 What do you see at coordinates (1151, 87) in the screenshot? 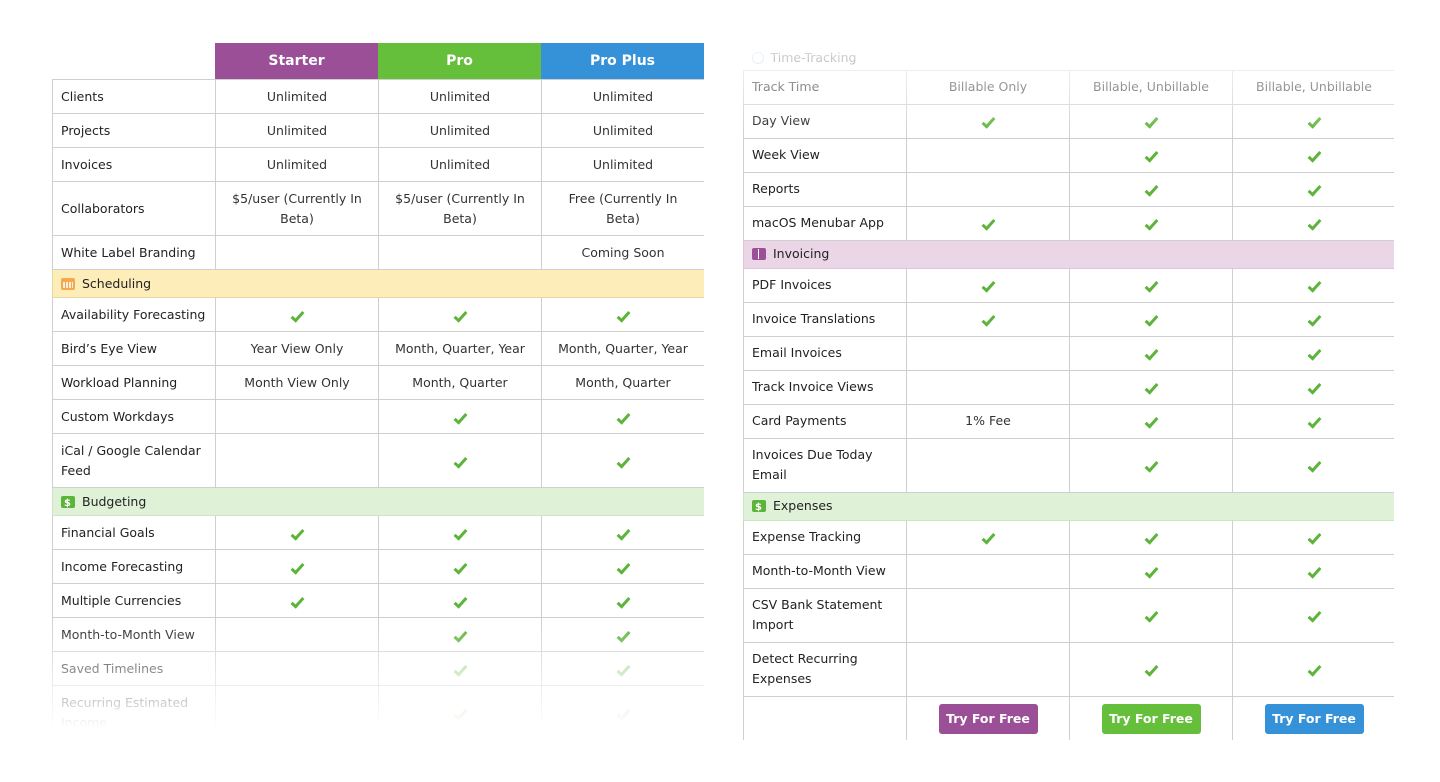
I see `cell-pro: Billable, Unbillable` at bounding box center [1151, 87].